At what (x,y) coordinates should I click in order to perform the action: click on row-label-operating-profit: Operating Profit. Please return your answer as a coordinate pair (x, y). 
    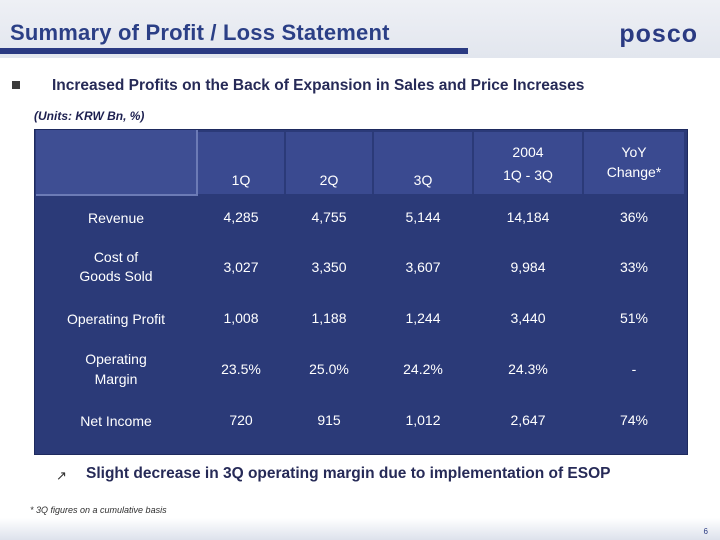
    Looking at the image, I should click on (116, 319).